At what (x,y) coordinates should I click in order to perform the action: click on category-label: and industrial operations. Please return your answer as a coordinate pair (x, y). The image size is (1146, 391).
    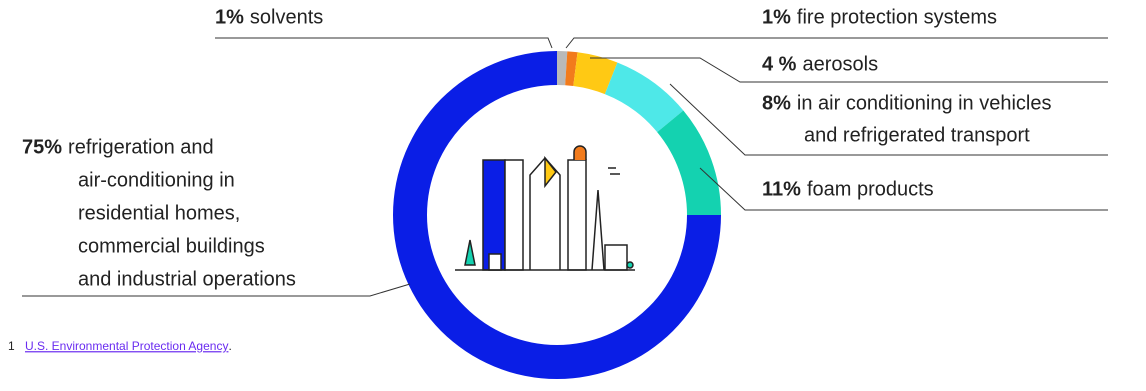
    Looking at the image, I should click on (187, 279).